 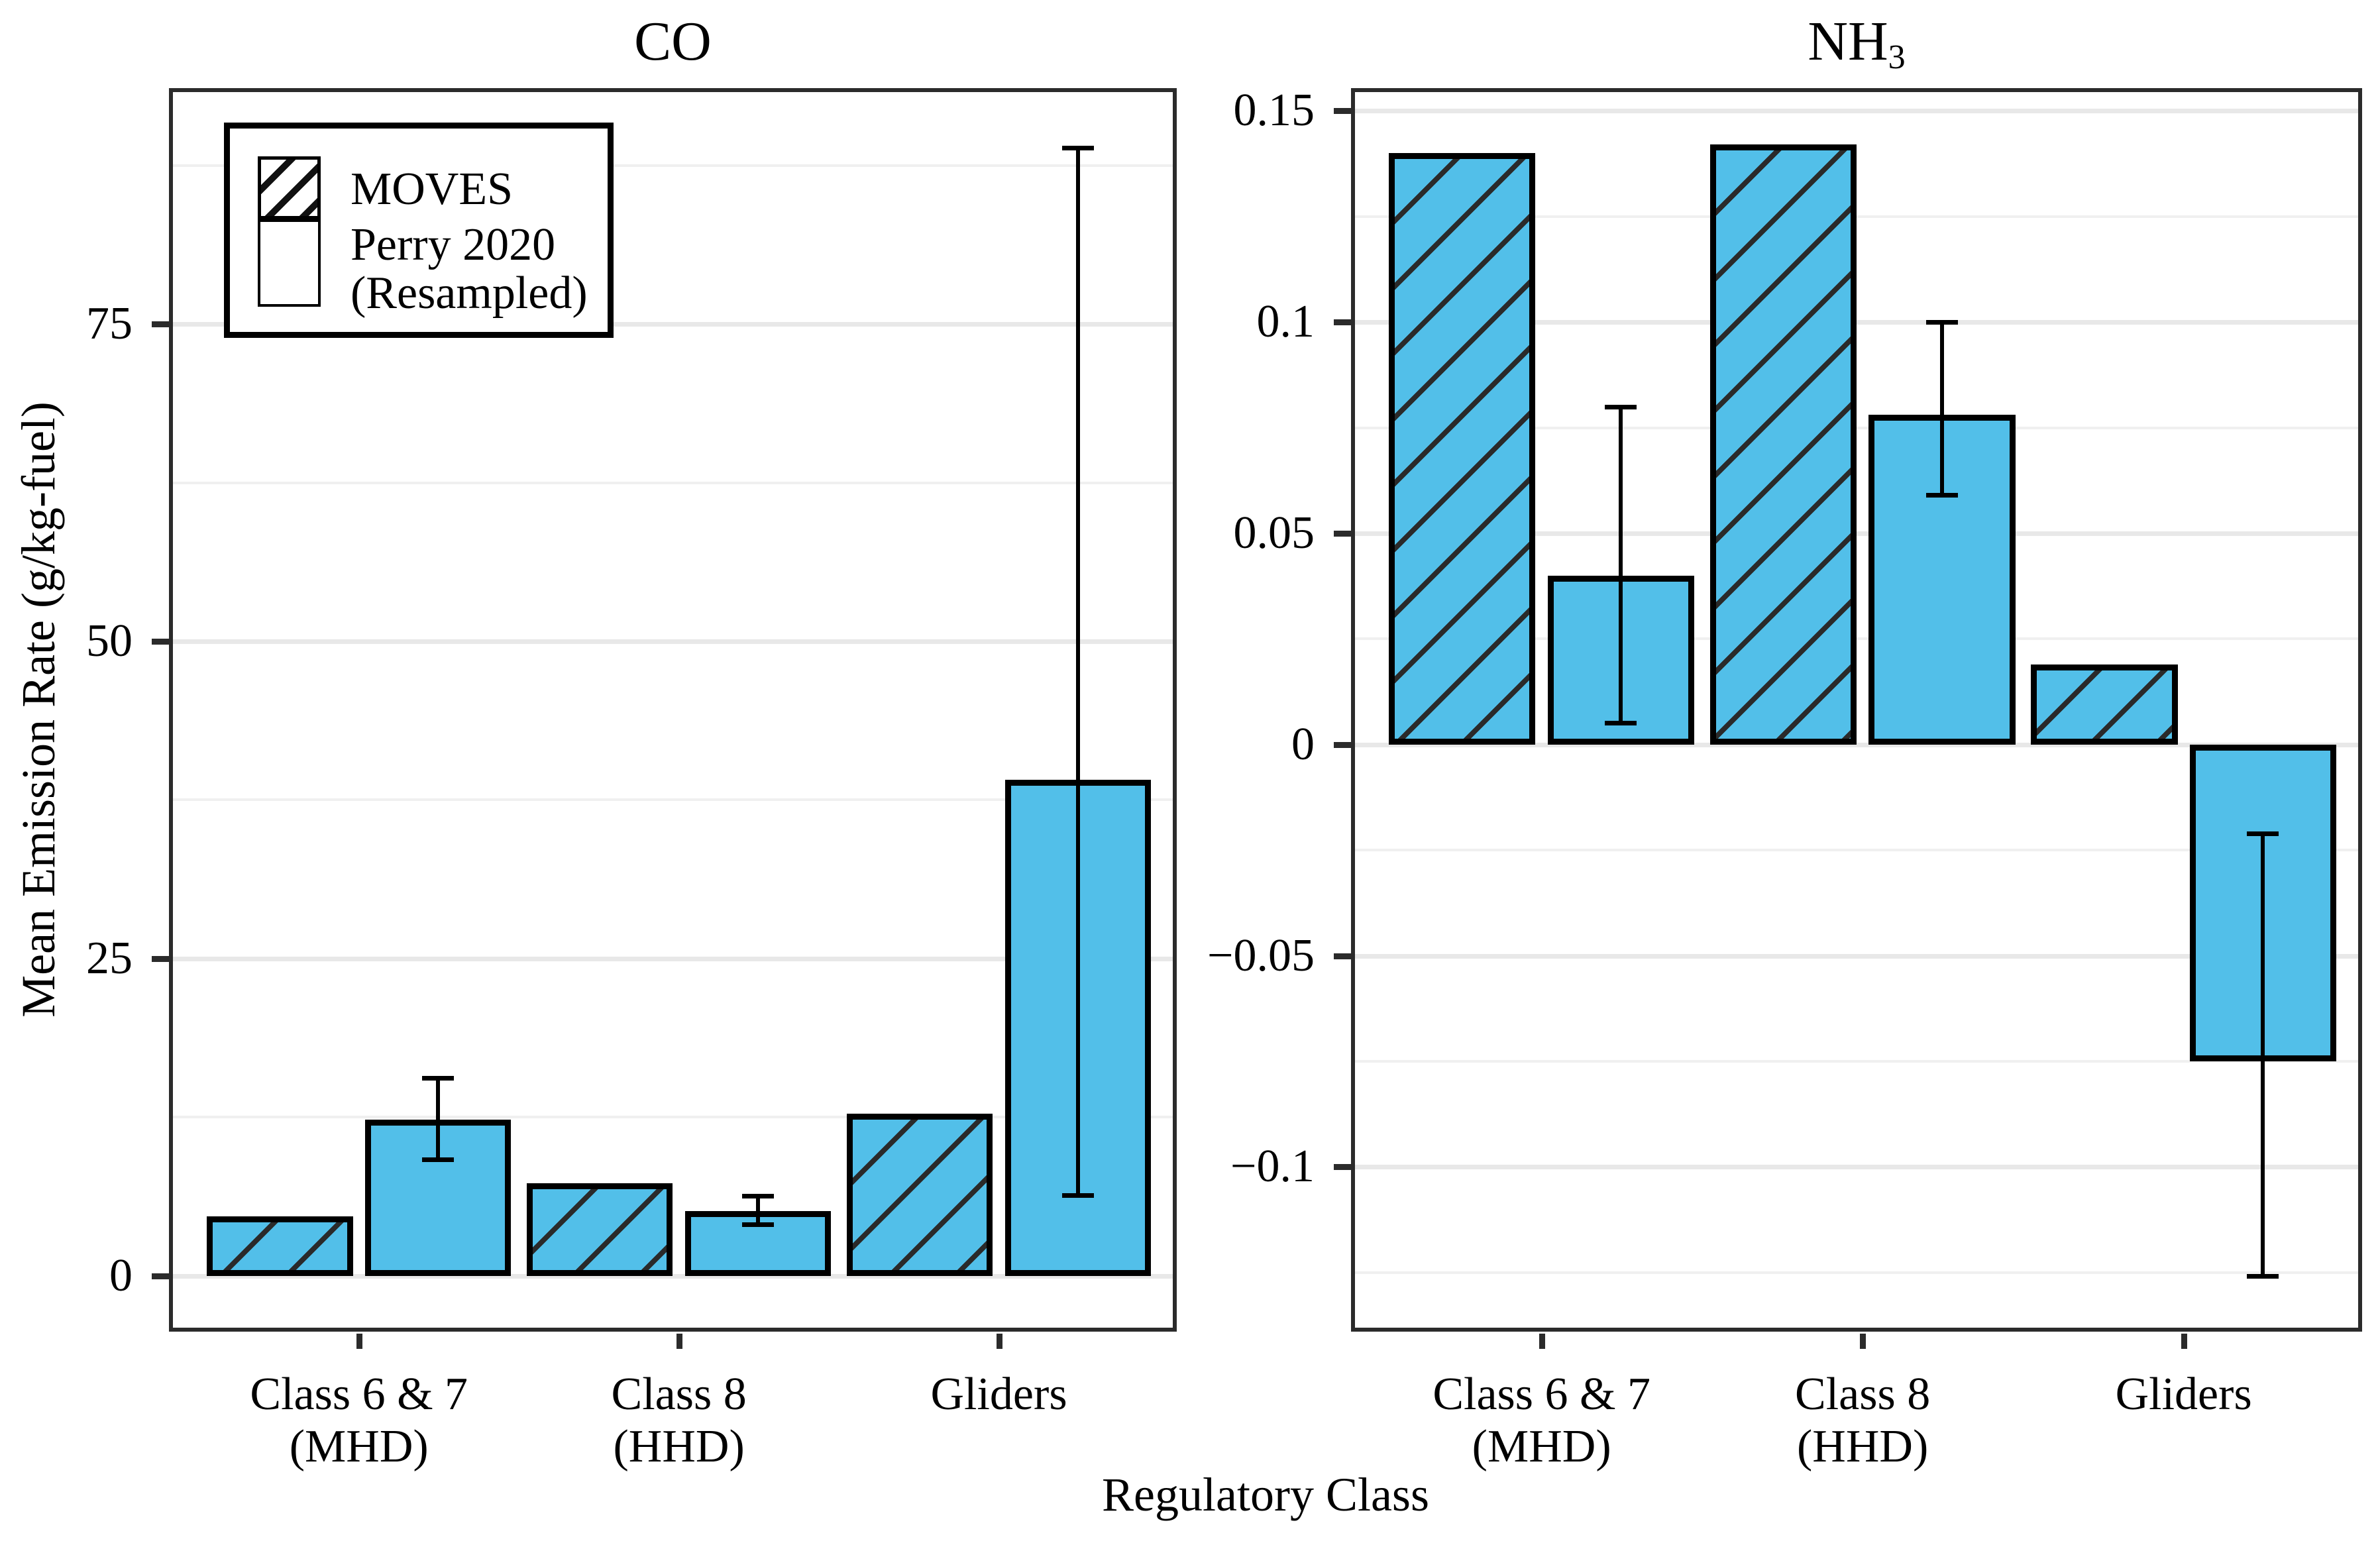 What do you see at coordinates (1272, 1167) in the screenshot?
I see `y-tick-label: −0.1` at bounding box center [1272, 1167].